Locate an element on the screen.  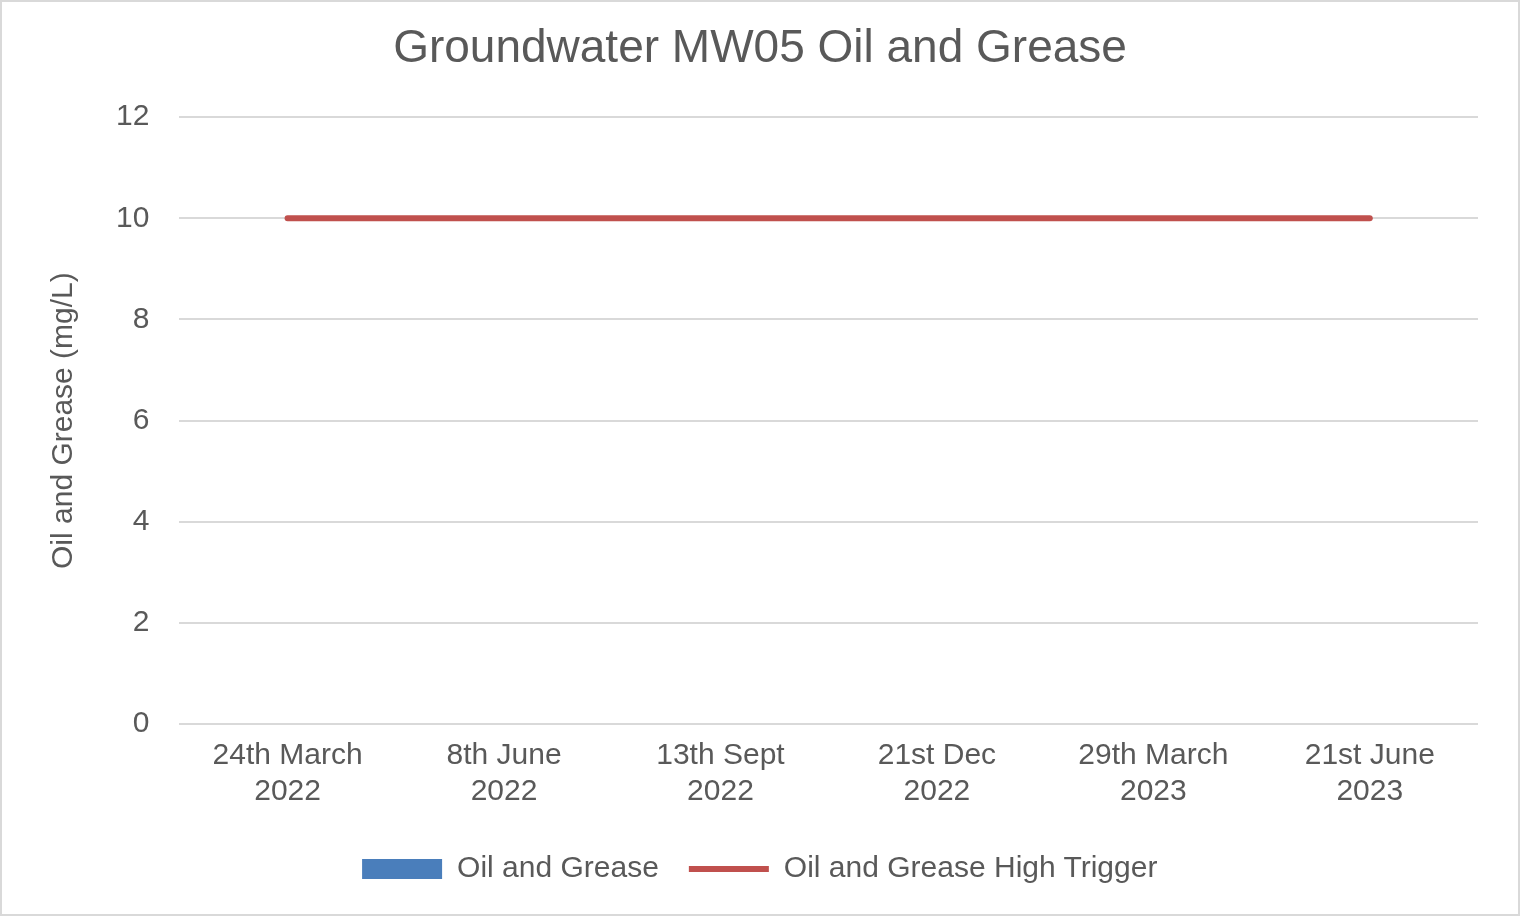
x-tick-label: 8th June 2022 is located at coordinates (504, 772).